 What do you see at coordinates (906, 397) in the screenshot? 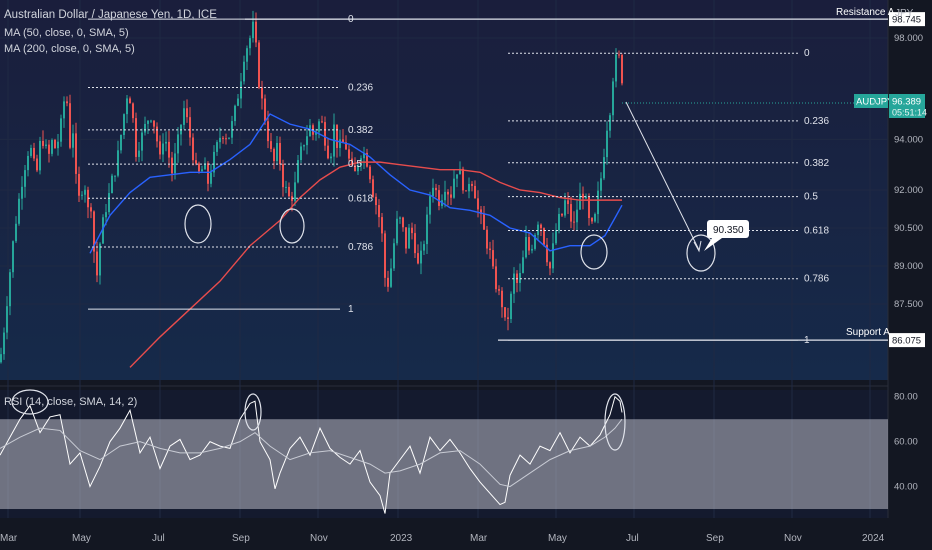
I see `rsi-axis-label: 80.00` at bounding box center [906, 397].